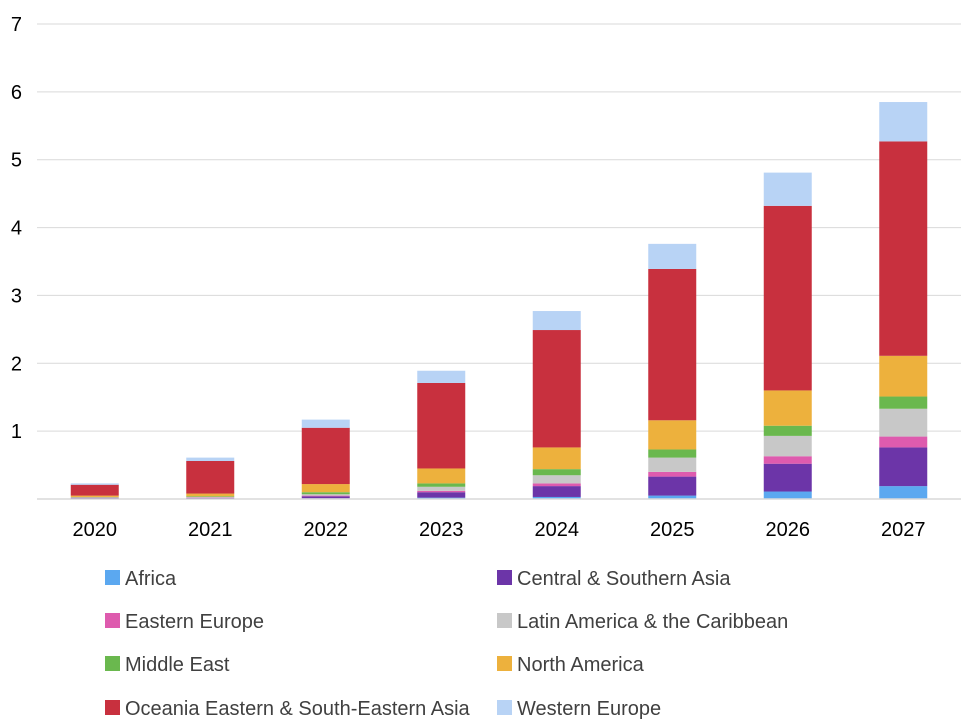  I want to click on y-tick-label: 5, so click(16, 161).